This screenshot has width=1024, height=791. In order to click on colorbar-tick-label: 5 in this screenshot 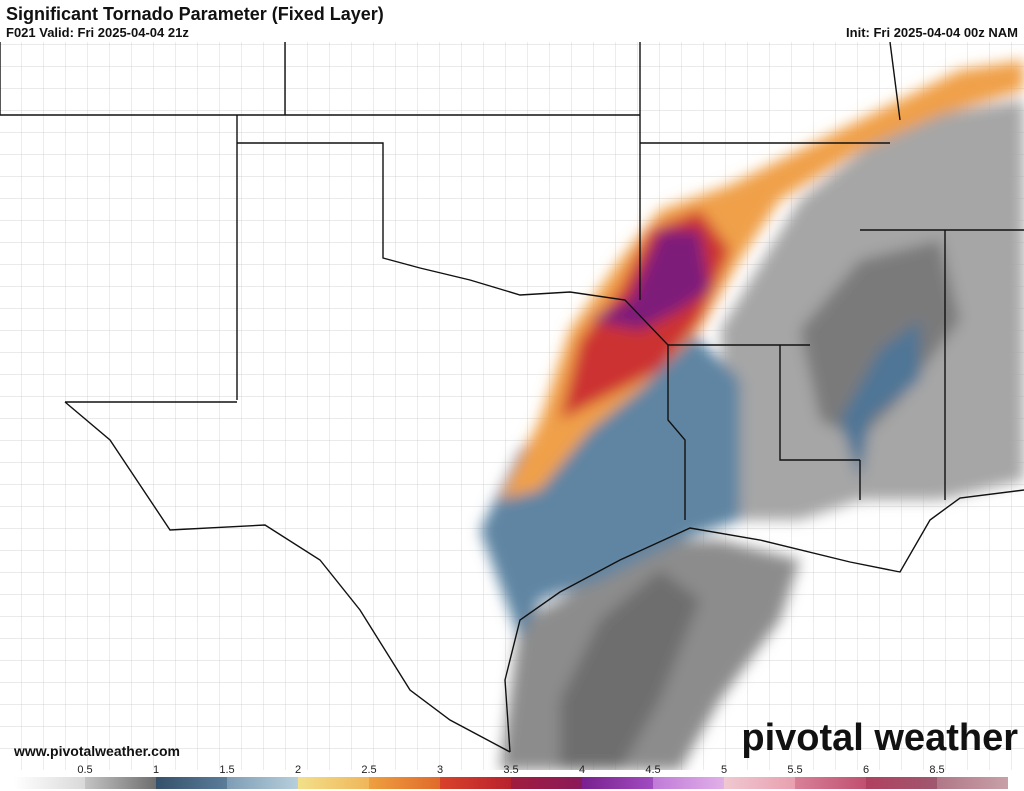, I will do `click(724, 770)`.